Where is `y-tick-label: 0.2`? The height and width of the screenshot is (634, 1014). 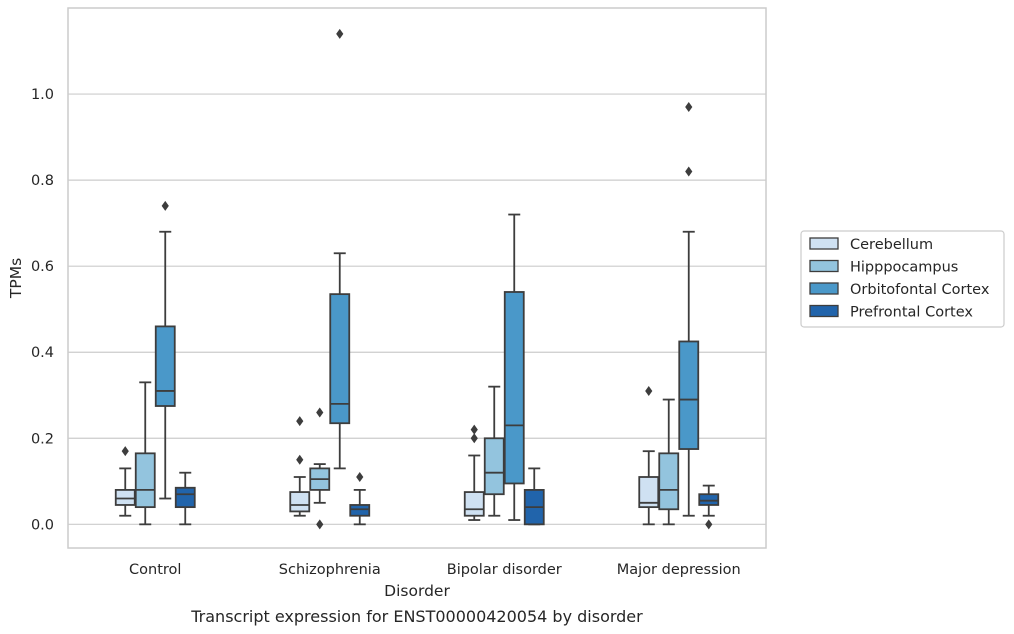
y-tick-label: 0.2 is located at coordinates (42, 439).